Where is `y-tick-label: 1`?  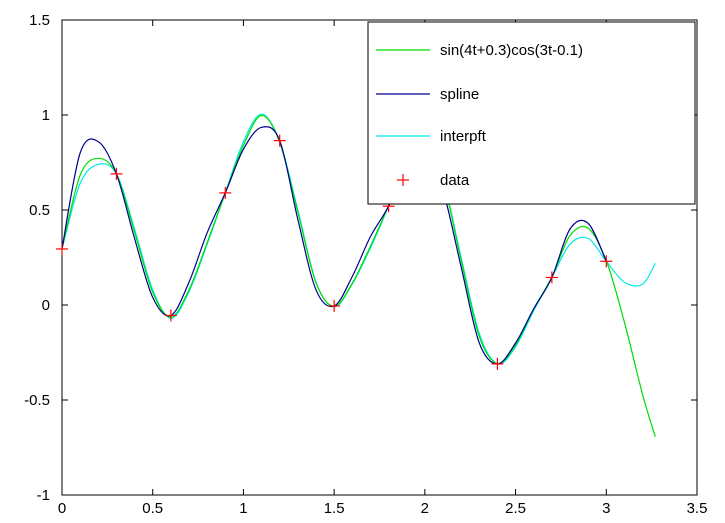 y-tick-label: 1 is located at coordinates (46, 115).